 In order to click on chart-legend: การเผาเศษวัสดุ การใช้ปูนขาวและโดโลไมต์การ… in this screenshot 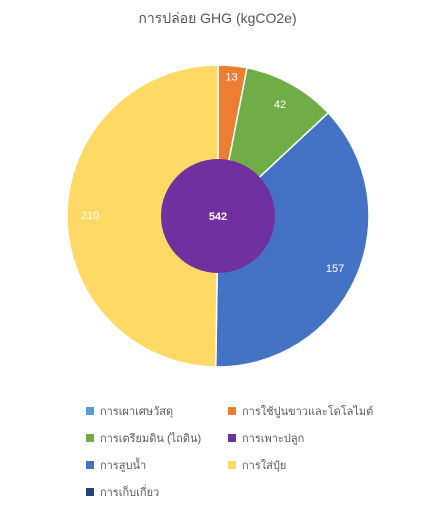, I will do `click(236, 451)`.